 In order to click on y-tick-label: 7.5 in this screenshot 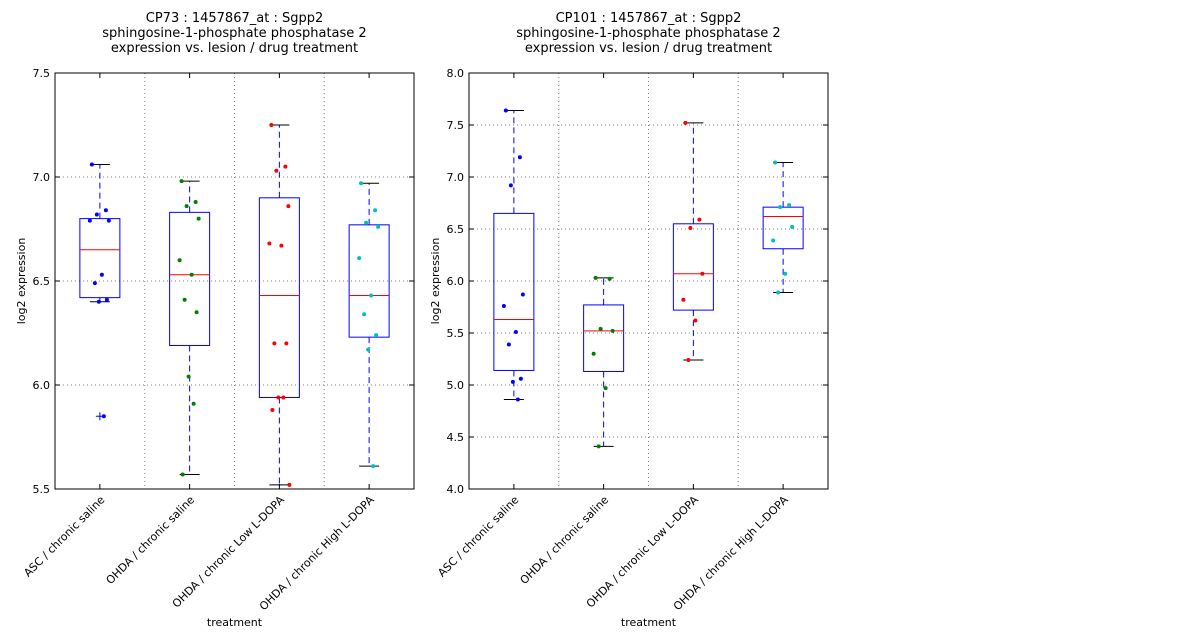, I will do `click(42, 73)`.